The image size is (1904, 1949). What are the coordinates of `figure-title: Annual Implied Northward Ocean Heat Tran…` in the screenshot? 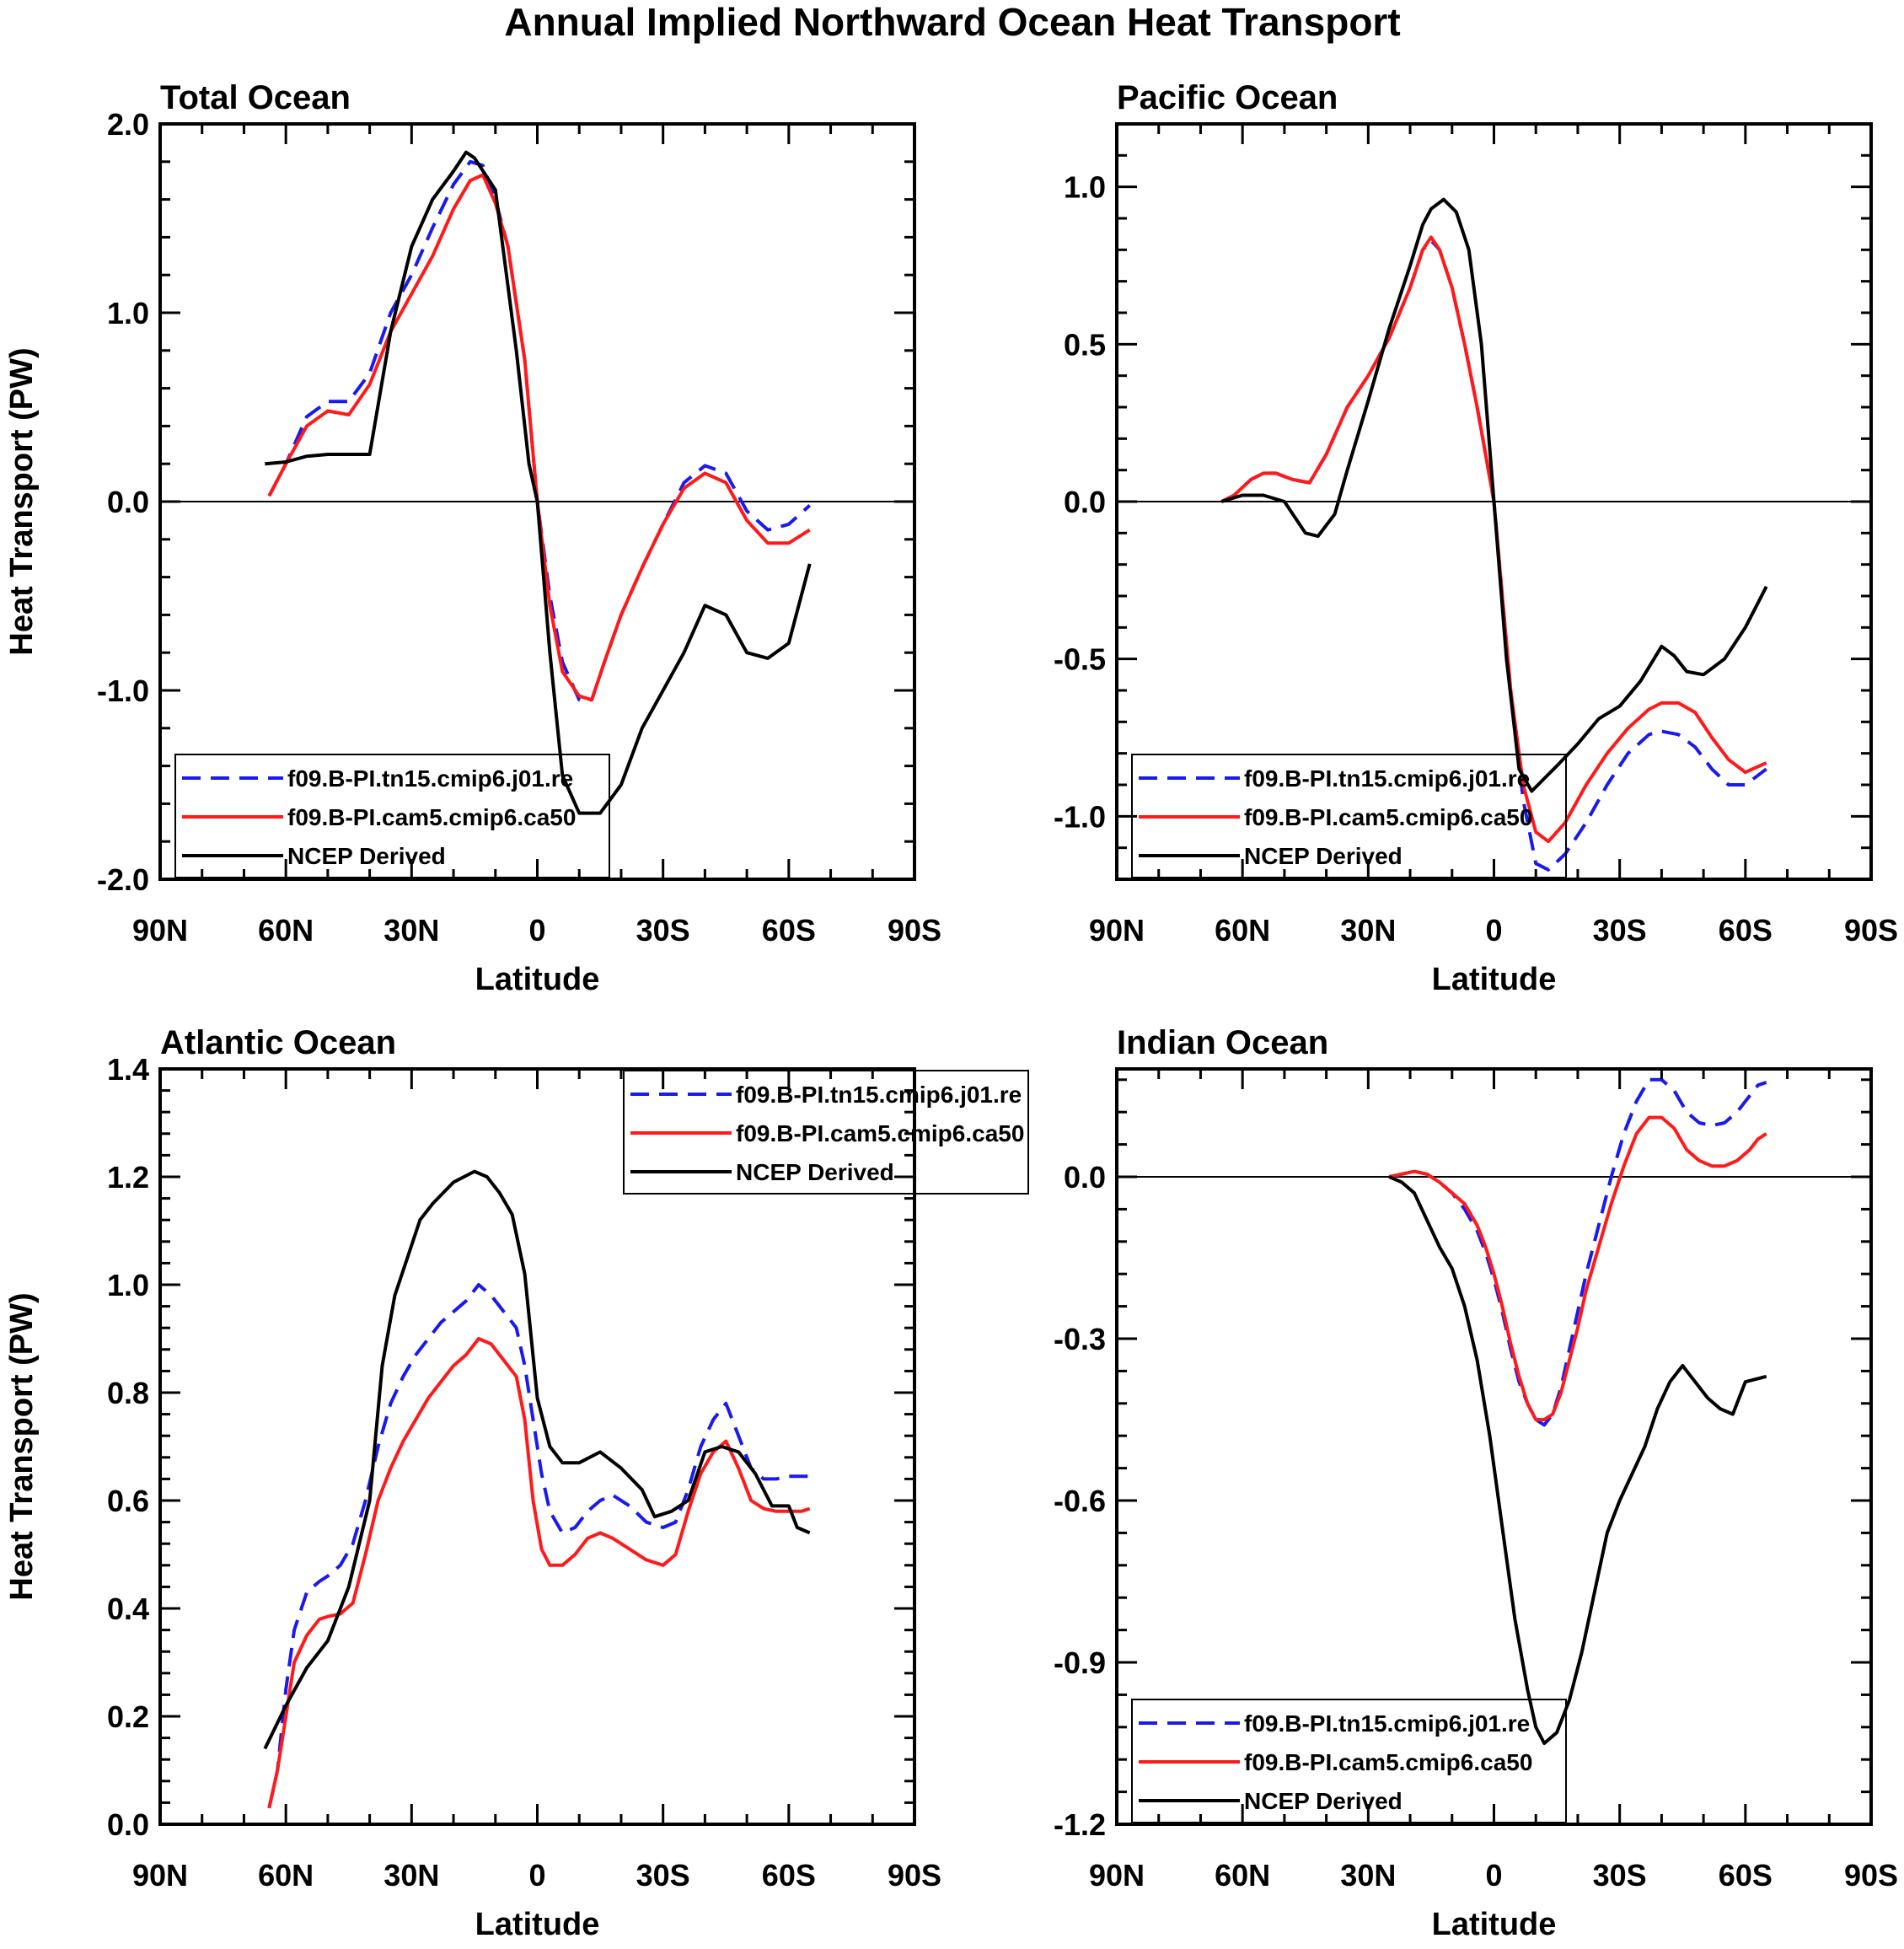 It's located at (952, 22).